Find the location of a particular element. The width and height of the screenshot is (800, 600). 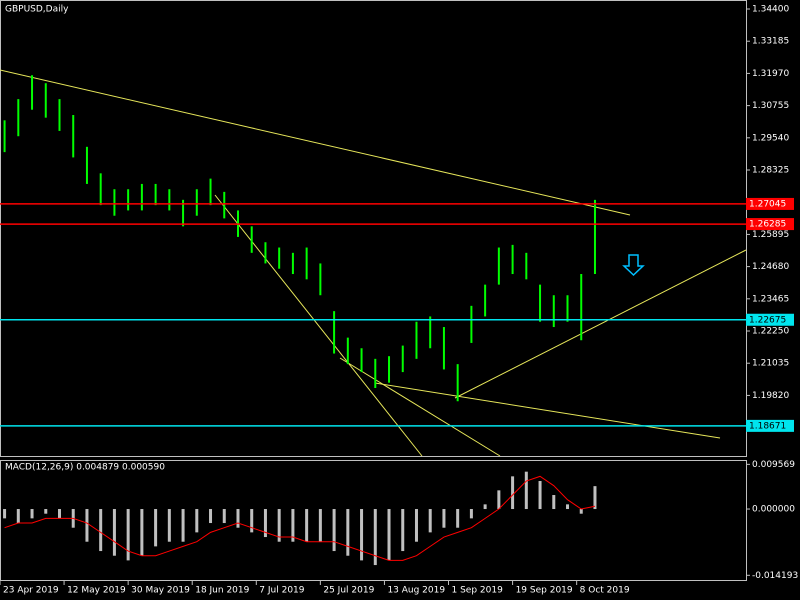

x-tick-label: 7 Jul 2019 is located at coordinates (281, 591).